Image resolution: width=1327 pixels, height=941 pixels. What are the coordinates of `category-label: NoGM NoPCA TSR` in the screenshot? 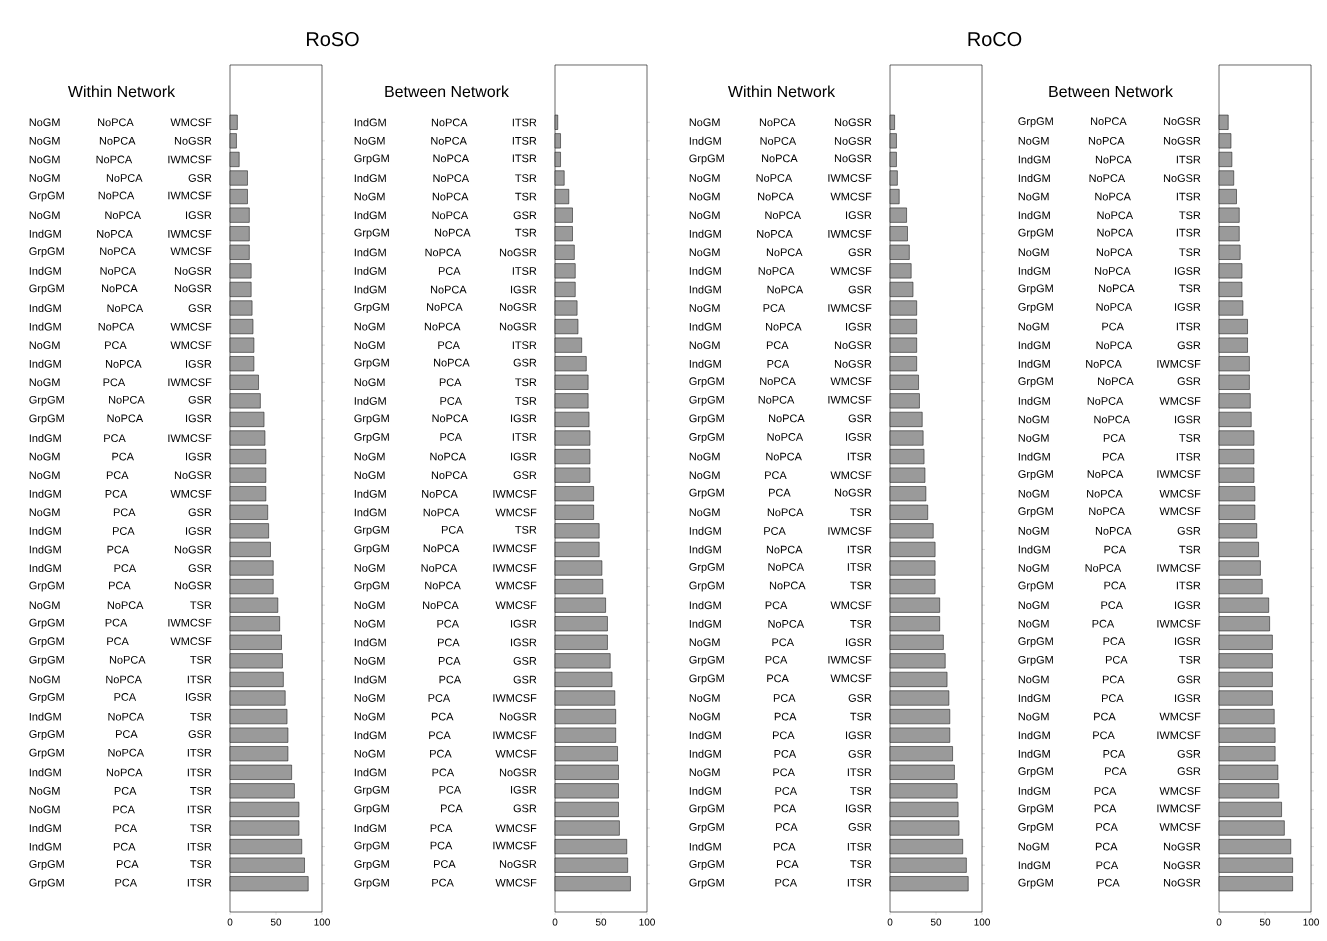 It's located at (1109, 252).